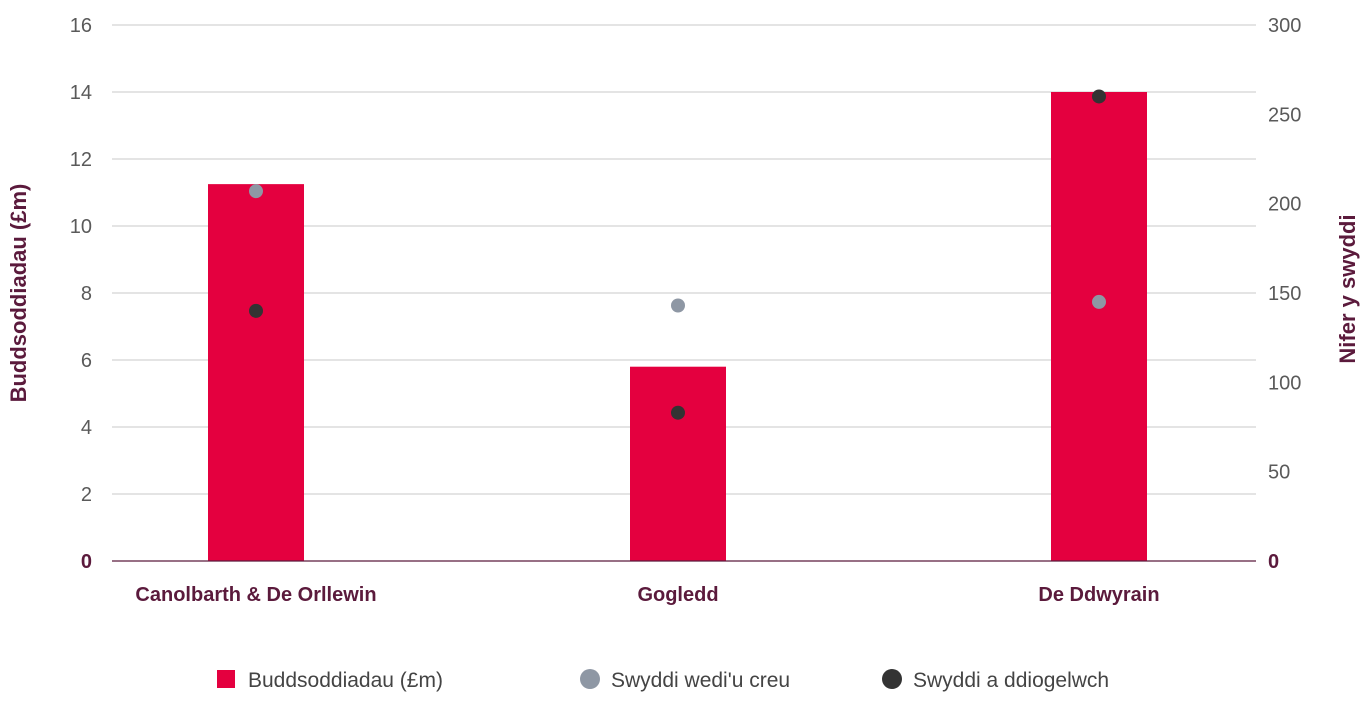 Image resolution: width=1360 pixels, height=705 pixels. I want to click on right-axis-title: Nifer y swyddi, so click(1347, 288).